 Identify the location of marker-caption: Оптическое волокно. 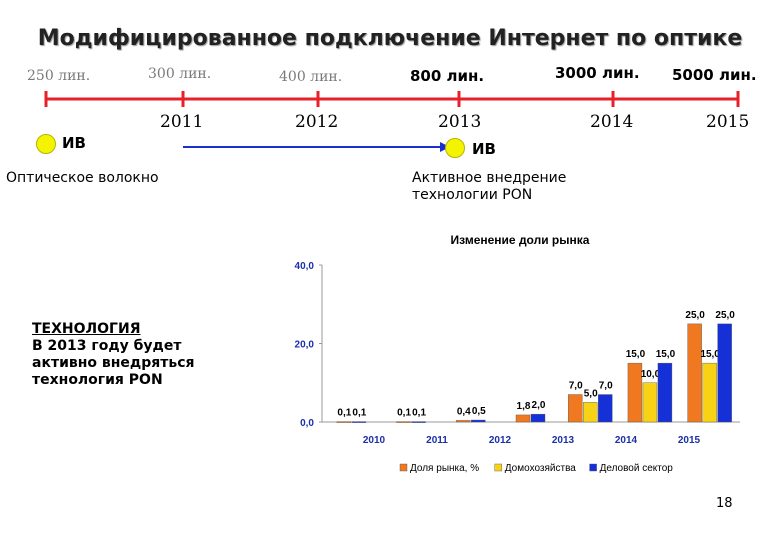
(82, 178).